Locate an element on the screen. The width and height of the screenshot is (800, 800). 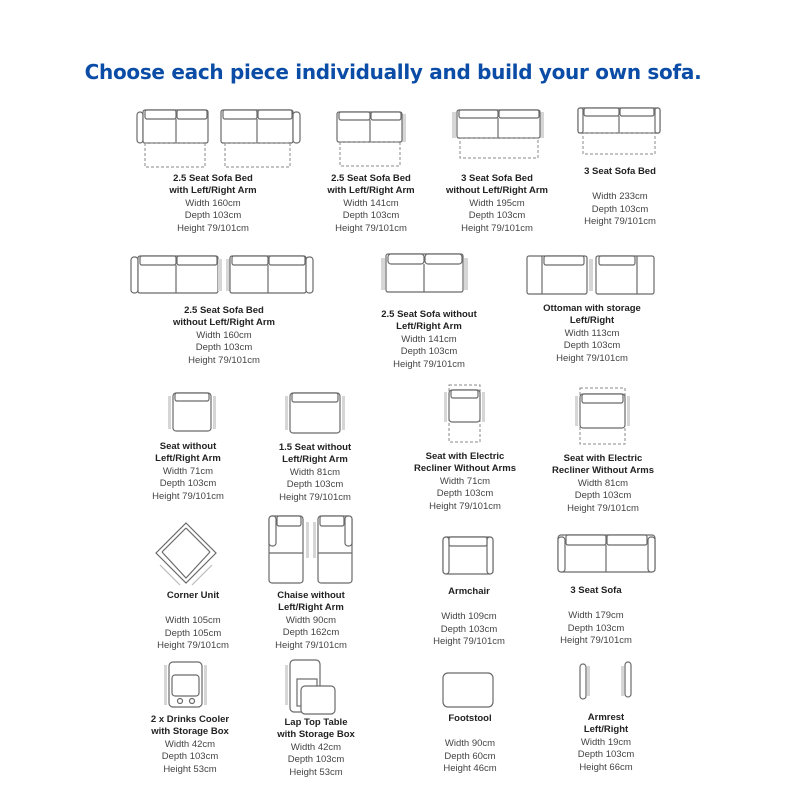
product-name: Ottoman with storage is located at coordinates (592, 308).